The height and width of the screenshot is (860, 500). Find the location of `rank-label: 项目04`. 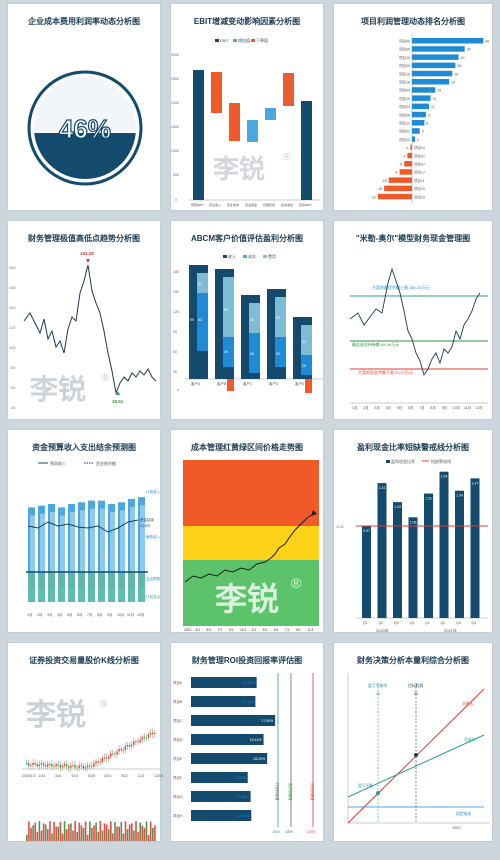

rank-label: 项目04 is located at coordinates (404, 90).